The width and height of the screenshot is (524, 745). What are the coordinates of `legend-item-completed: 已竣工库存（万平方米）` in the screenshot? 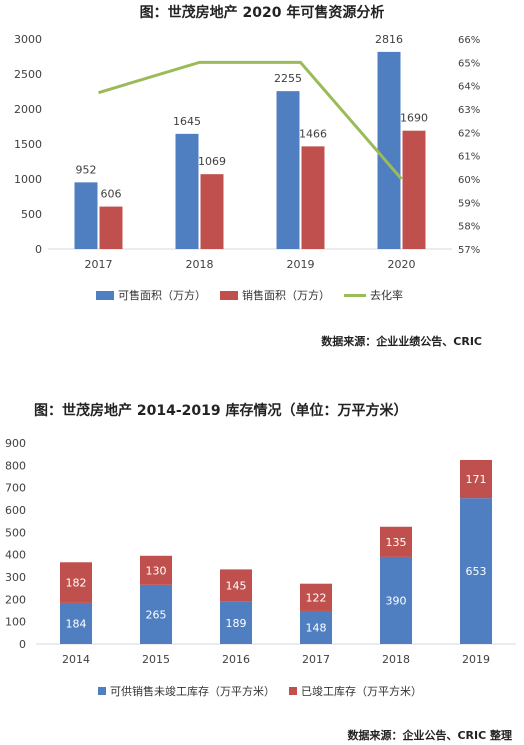 It's located at (355, 691).